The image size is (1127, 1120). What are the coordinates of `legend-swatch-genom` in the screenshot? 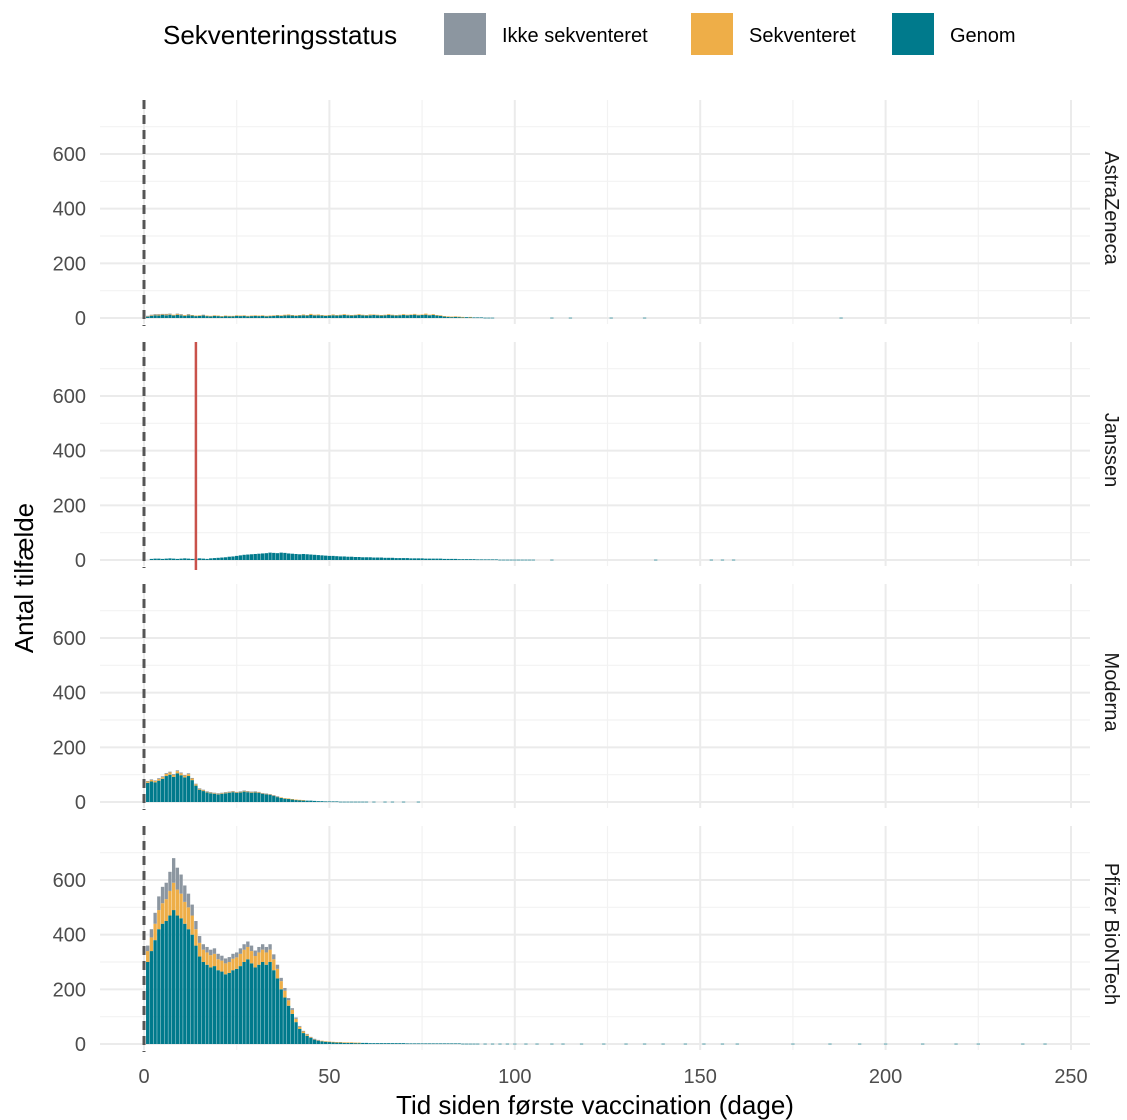 It's located at (913, 34).